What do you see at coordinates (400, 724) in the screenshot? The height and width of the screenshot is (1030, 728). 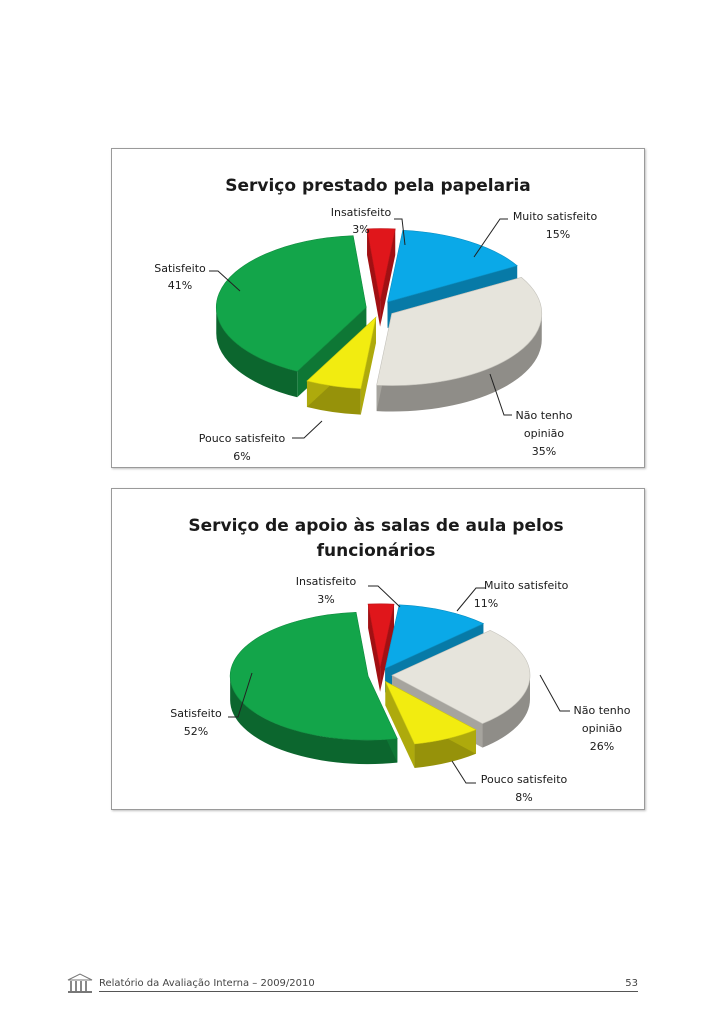 I see `slice-edge-pouco-satisfeito` at bounding box center [400, 724].